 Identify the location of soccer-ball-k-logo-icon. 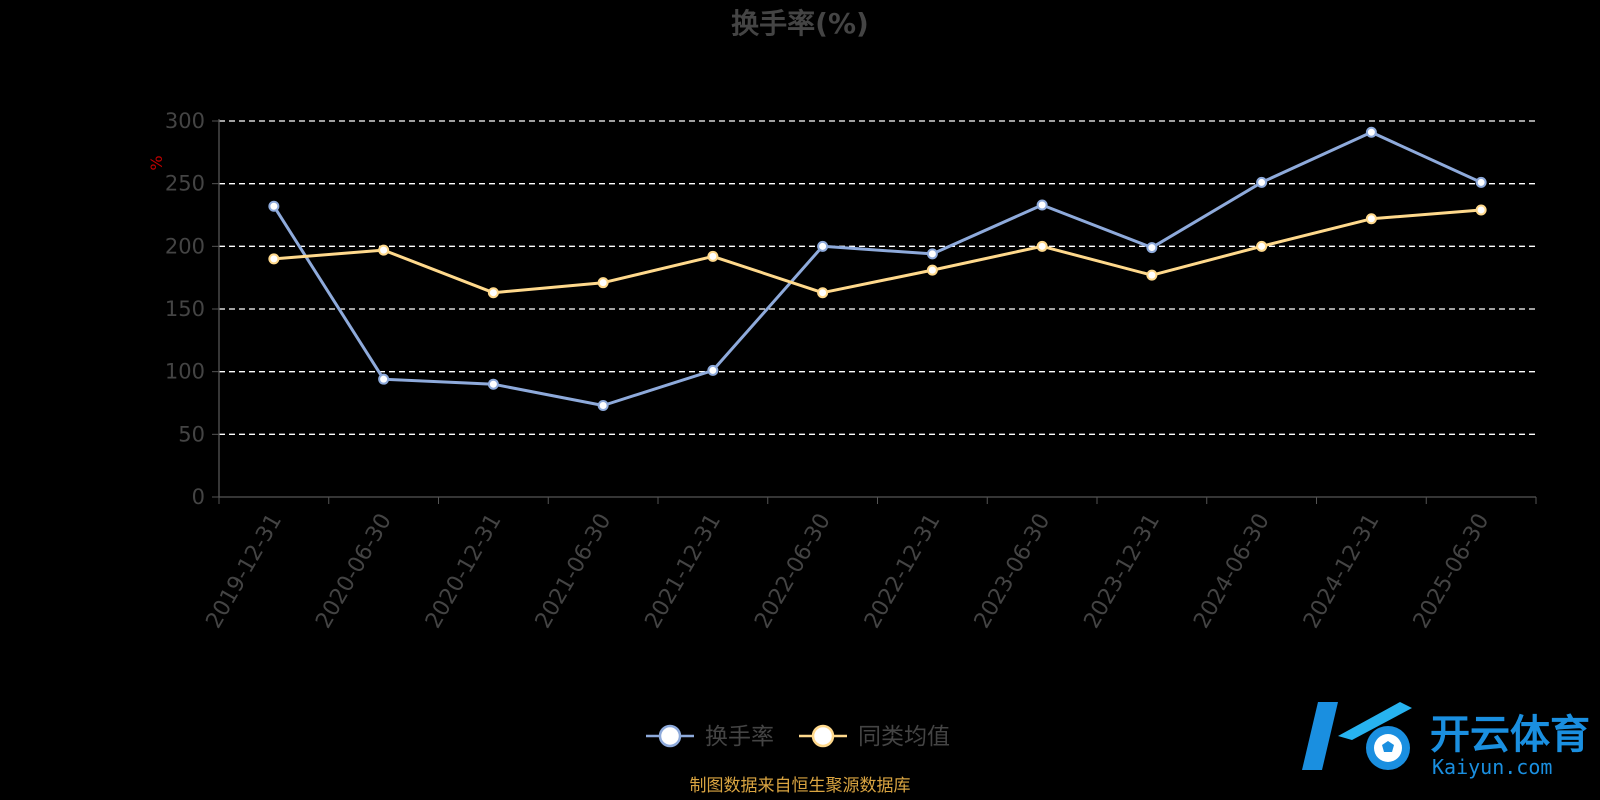
(1357, 736).